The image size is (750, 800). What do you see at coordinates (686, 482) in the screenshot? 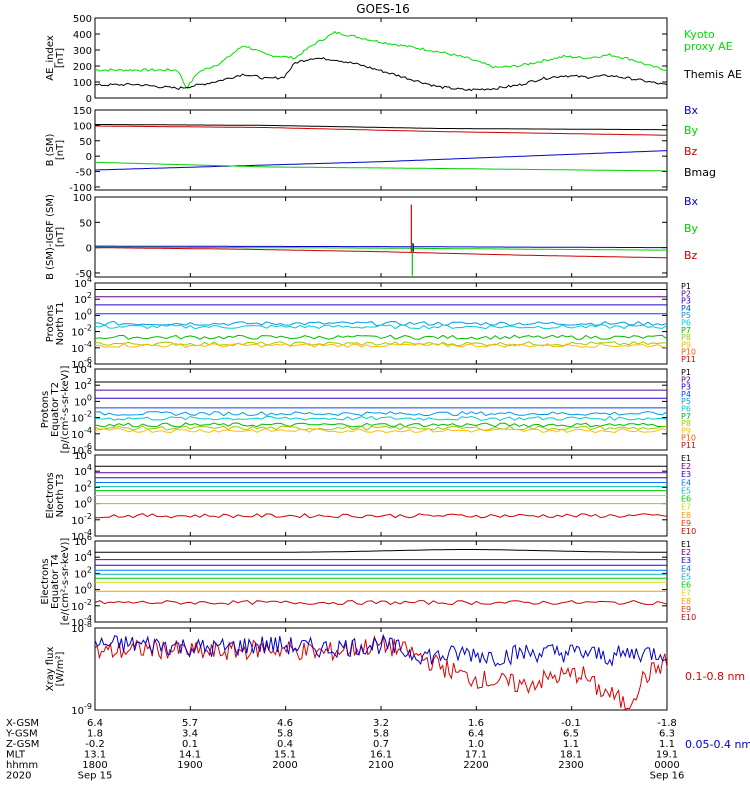
I see `channel-label-e4: E4` at bounding box center [686, 482].